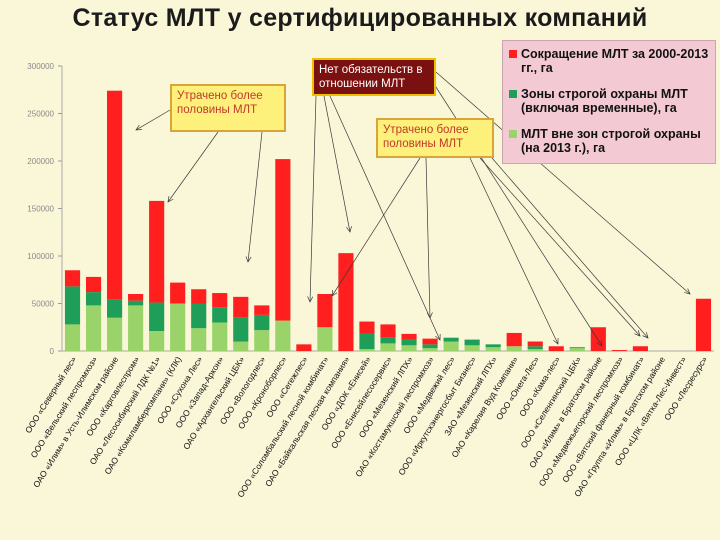  What do you see at coordinates (513, 54) in the screenshot?
I see `legend-swatch-reduction` at bounding box center [513, 54].